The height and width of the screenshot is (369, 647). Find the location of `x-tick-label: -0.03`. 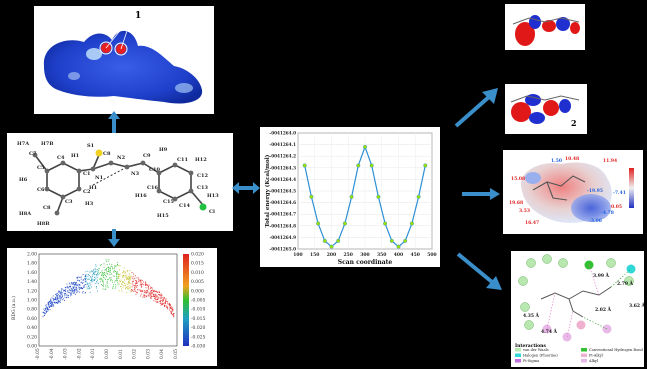

x-tick-label: -0.03 is located at coordinates (66, 354).